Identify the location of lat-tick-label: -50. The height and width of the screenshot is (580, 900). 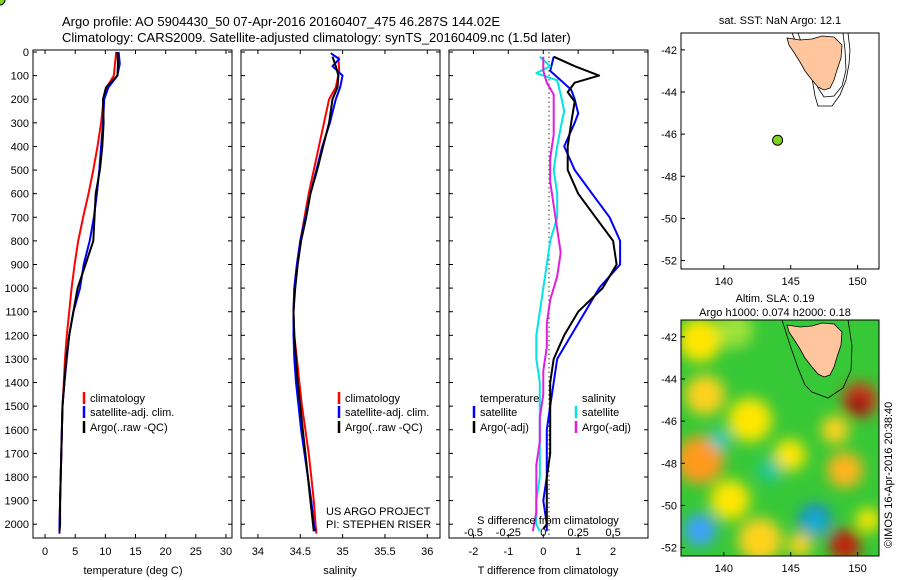
(669, 219).